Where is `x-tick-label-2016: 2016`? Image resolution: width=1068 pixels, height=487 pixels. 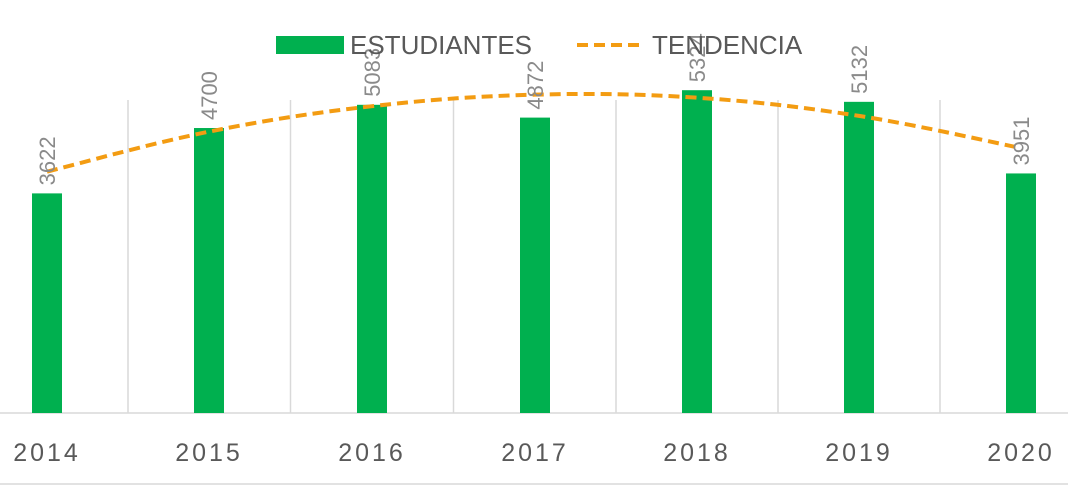 x-tick-label-2016: 2016 is located at coordinates (372, 453).